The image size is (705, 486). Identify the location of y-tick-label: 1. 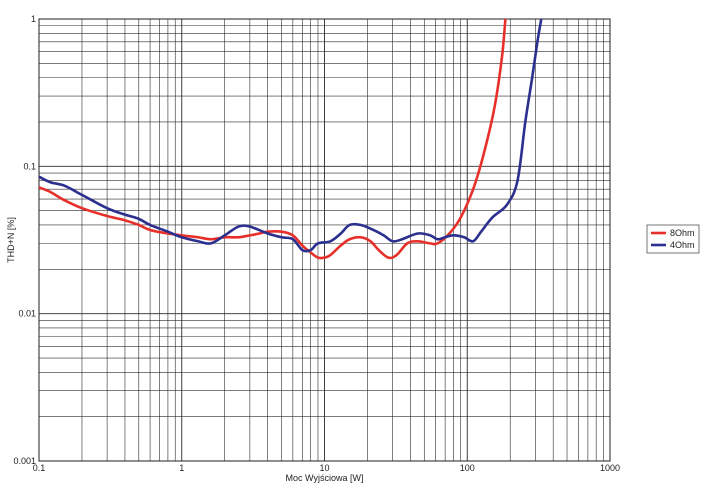
(33, 19).